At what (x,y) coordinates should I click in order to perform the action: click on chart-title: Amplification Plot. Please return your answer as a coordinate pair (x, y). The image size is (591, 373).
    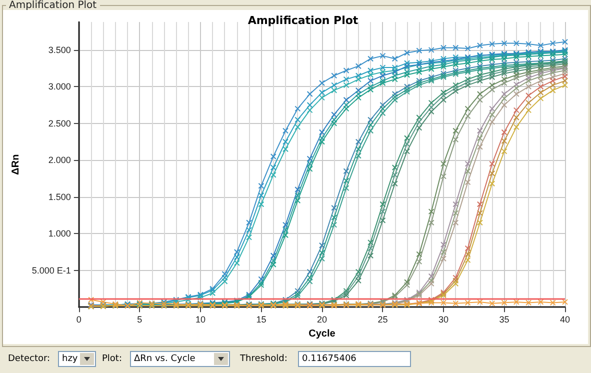
    Looking at the image, I should click on (303, 20).